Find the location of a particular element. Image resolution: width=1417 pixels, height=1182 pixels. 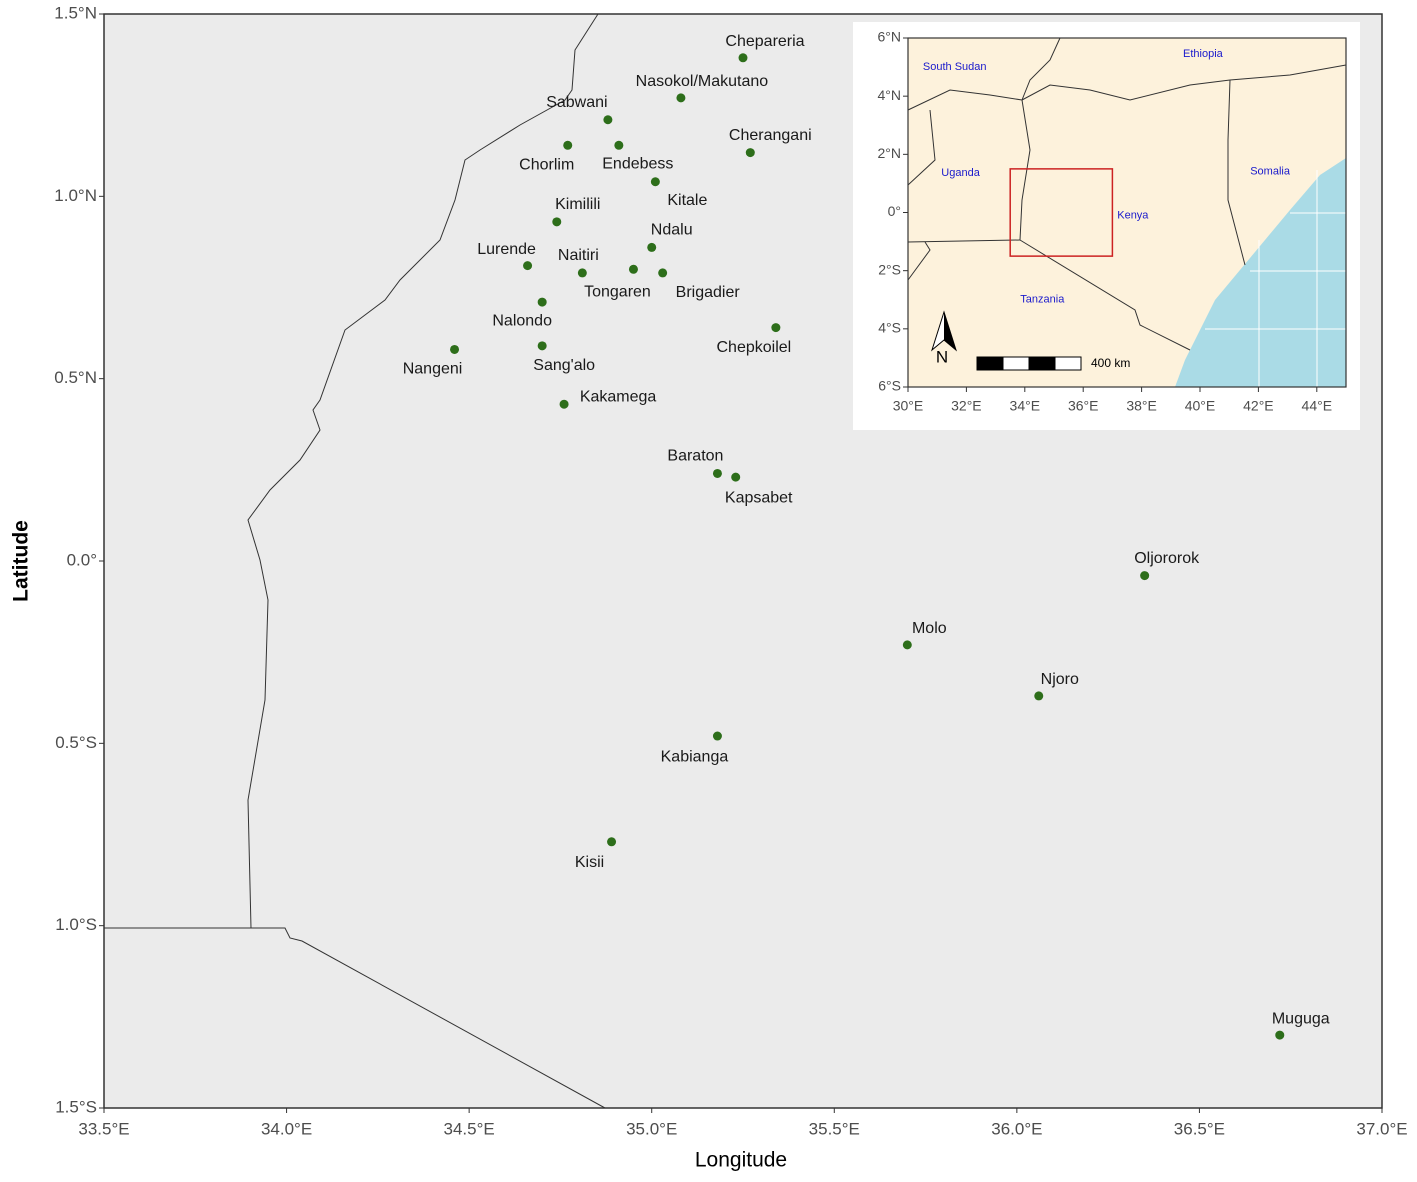

x-tick-label: 34.0°E is located at coordinates (286, 1128).